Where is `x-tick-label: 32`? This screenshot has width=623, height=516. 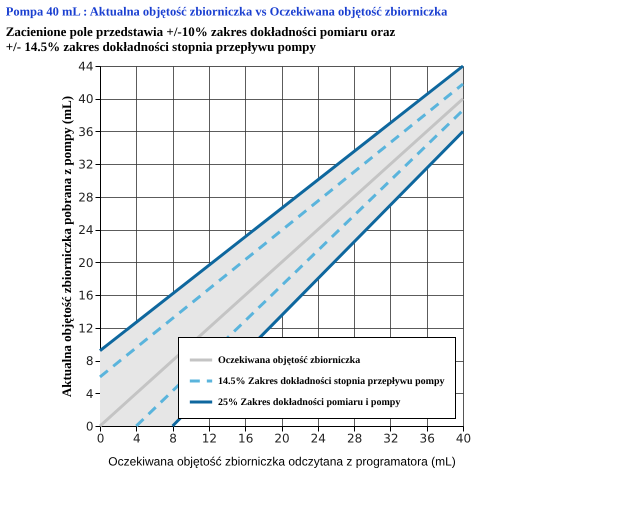 x-tick-label: 32 is located at coordinates (391, 439).